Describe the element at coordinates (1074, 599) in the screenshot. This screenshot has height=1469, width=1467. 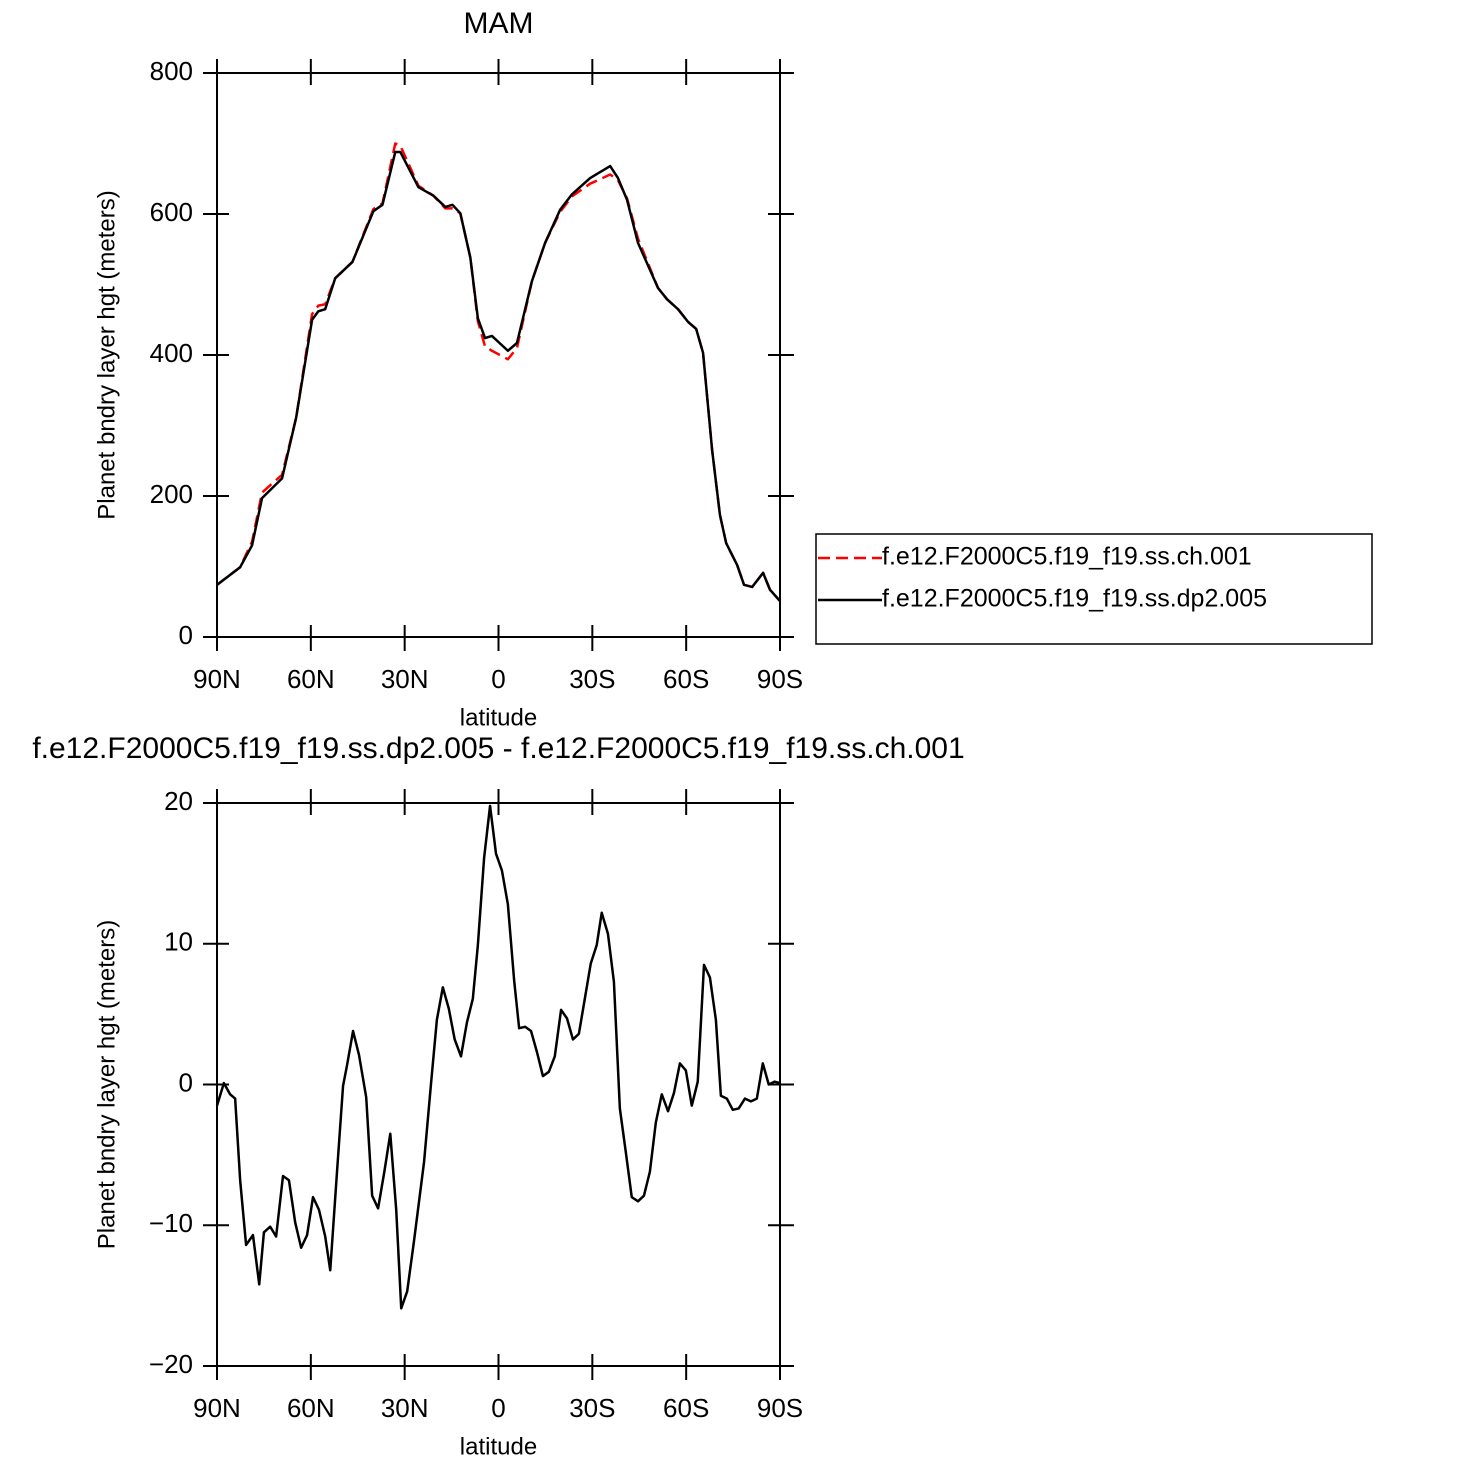
I see `legend-label: f.e12.F2000C5.f19_f19.ss.dp2.005` at that location.